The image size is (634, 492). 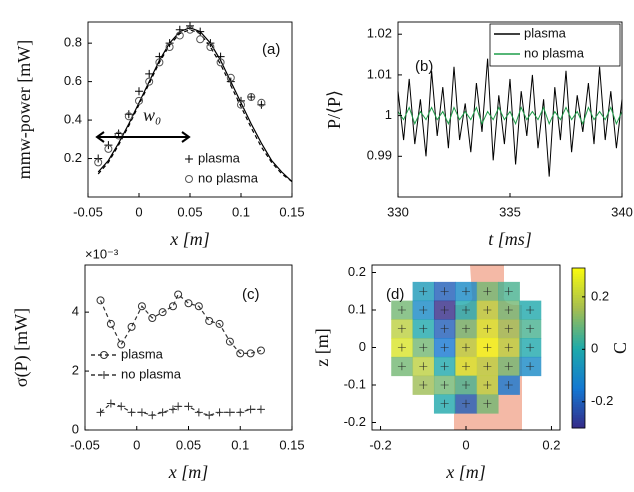 What do you see at coordinates (88, 211) in the screenshot?
I see `x-tick-label: -0.05` at bounding box center [88, 211].